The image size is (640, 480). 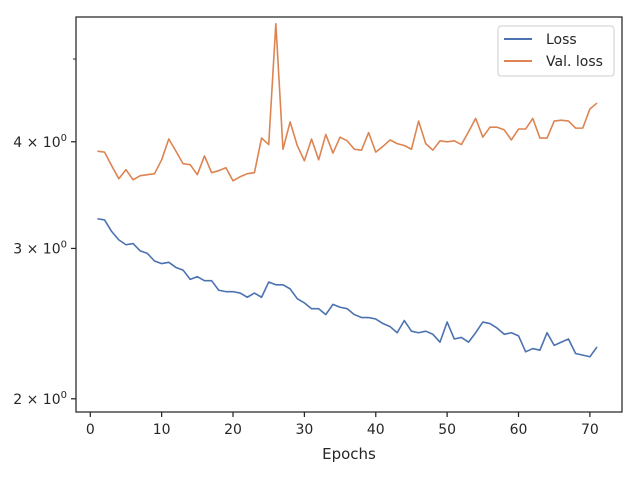 I want to click on y-tick-label: 2 × 100, so click(x=40, y=399).